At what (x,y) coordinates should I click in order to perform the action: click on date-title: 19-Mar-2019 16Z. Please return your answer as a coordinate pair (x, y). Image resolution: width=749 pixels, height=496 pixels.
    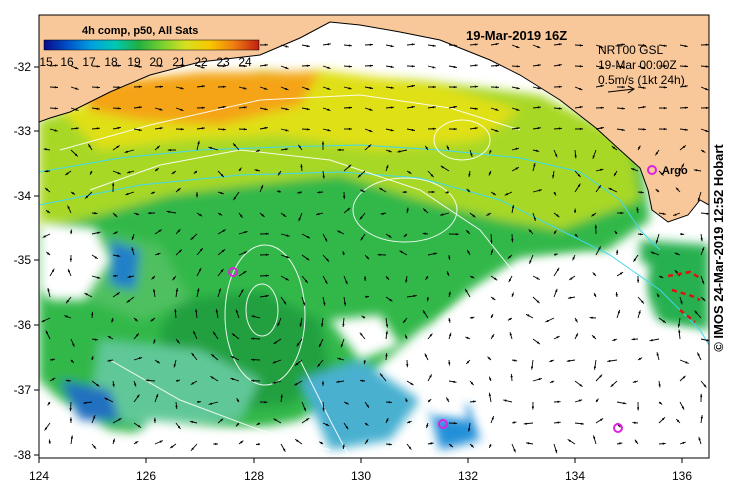
    Looking at the image, I should click on (516, 35).